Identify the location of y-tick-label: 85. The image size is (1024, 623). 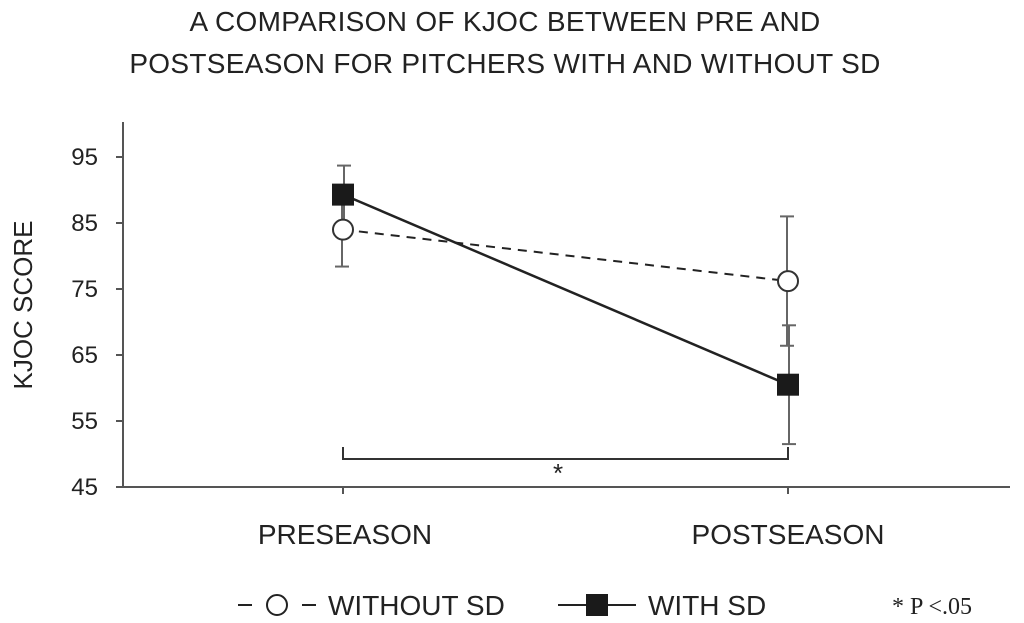
(84, 223).